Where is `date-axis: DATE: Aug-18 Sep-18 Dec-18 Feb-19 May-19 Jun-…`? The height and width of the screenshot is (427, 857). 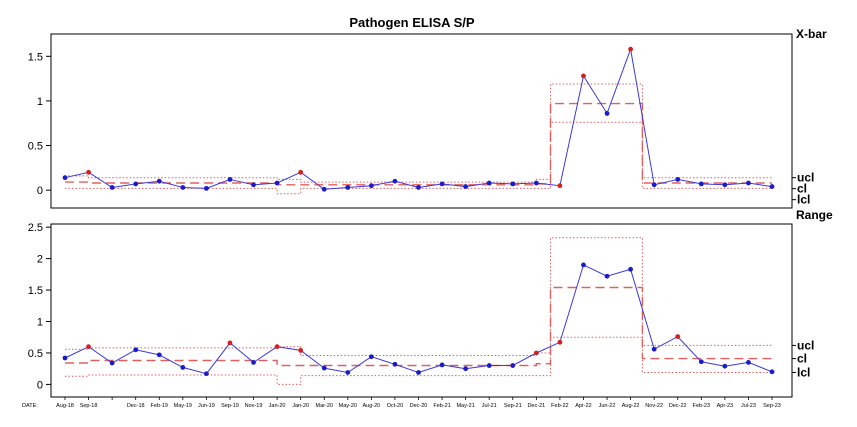 date-axis: DATE: Aug-18 Sep-18 Dec-18 Feb-19 May-19 Jun-… is located at coordinates (401, 403).